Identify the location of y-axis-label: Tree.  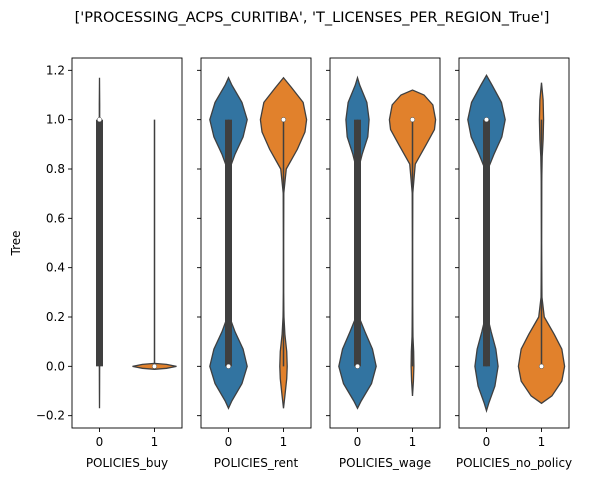
(16, 243).